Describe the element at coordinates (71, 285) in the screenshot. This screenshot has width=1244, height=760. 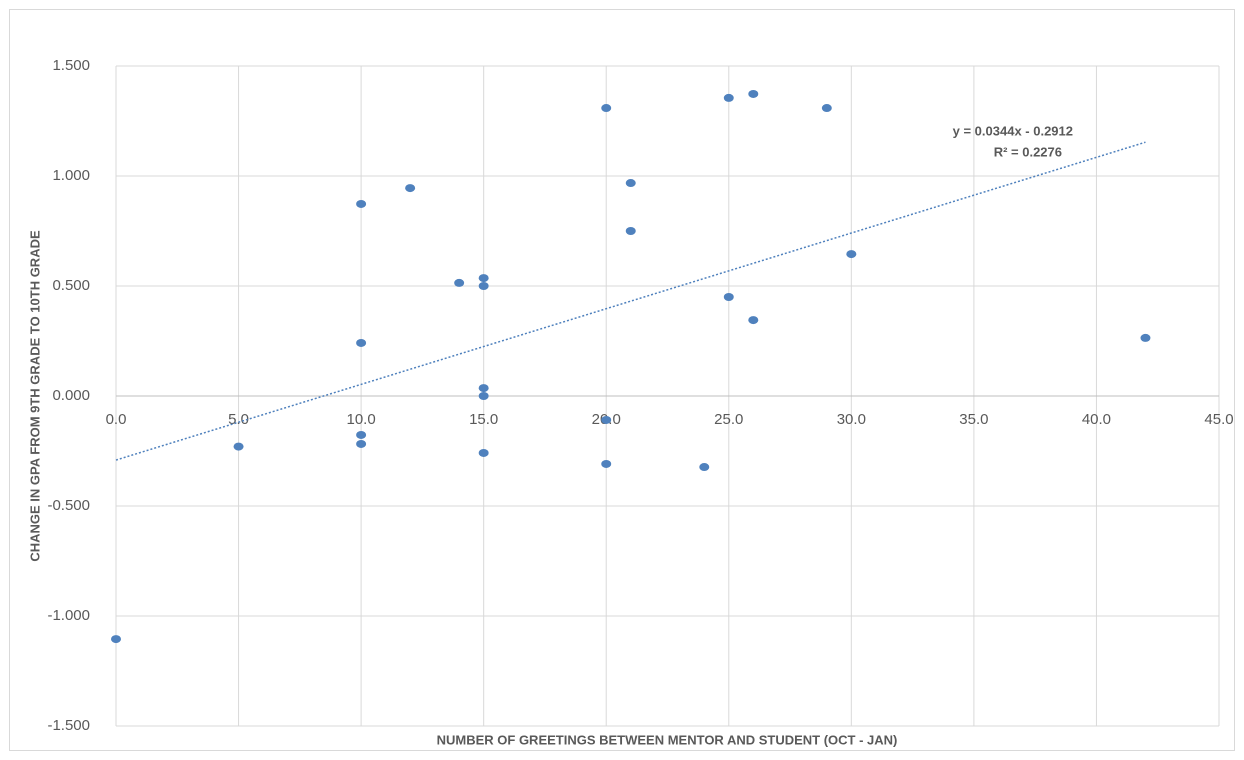
I see `y-tick-label: 0.500` at that location.